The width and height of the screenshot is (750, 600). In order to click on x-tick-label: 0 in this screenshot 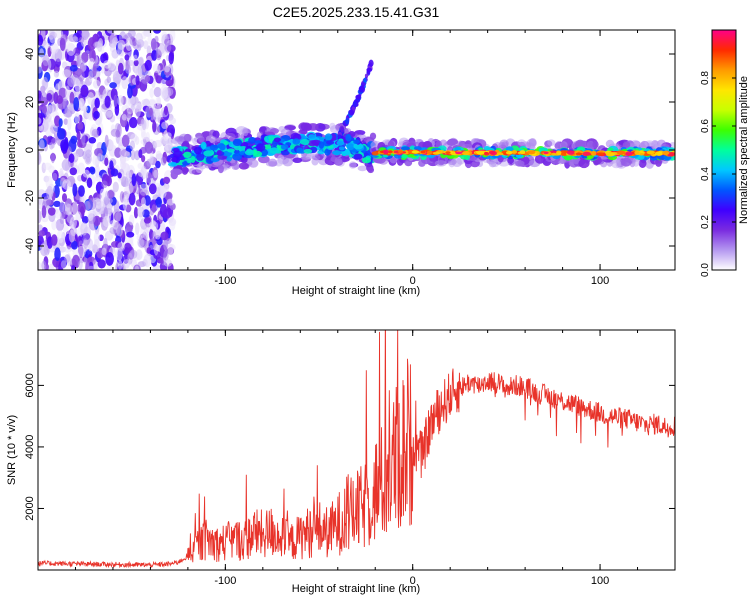, I will do `click(413, 281)`.